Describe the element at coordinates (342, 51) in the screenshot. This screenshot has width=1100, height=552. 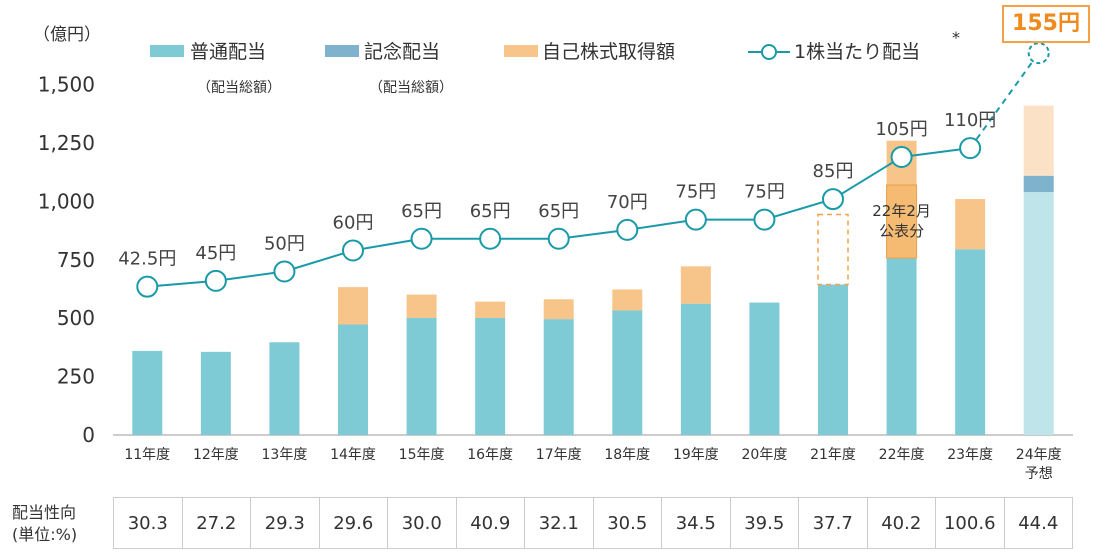
I see `legend-swatch-commemorative` at that location.